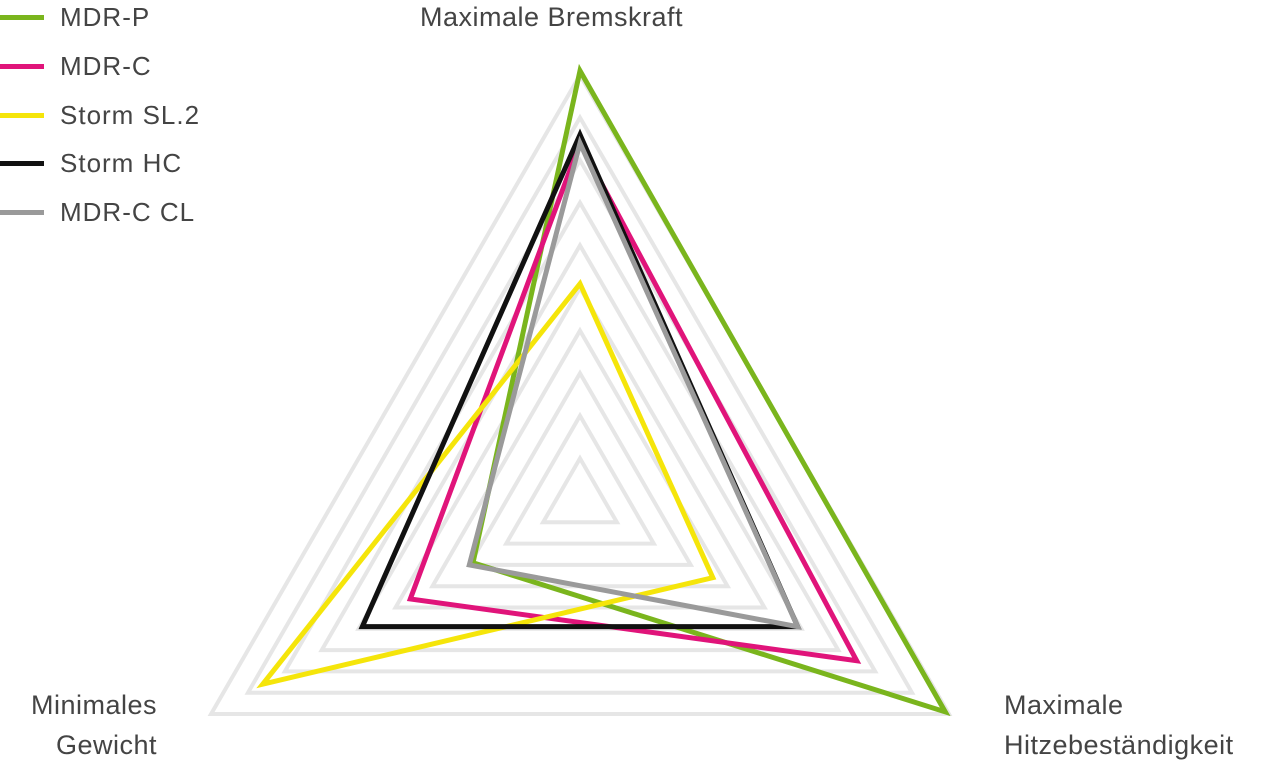 The image size is (1280, 769). What do you see at coordinates (22, 115) in the screenshot?
I see `legend-swatch-storm-sl2` at bounding box center [22, 115].